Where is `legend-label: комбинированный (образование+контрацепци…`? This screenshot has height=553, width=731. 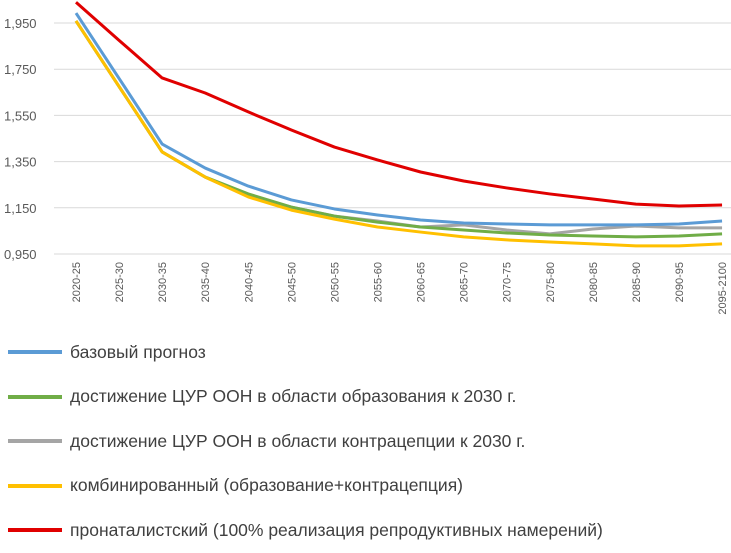
legend-label: комбинированный (образование+контрацепци… is located at coordinates (267, 485).